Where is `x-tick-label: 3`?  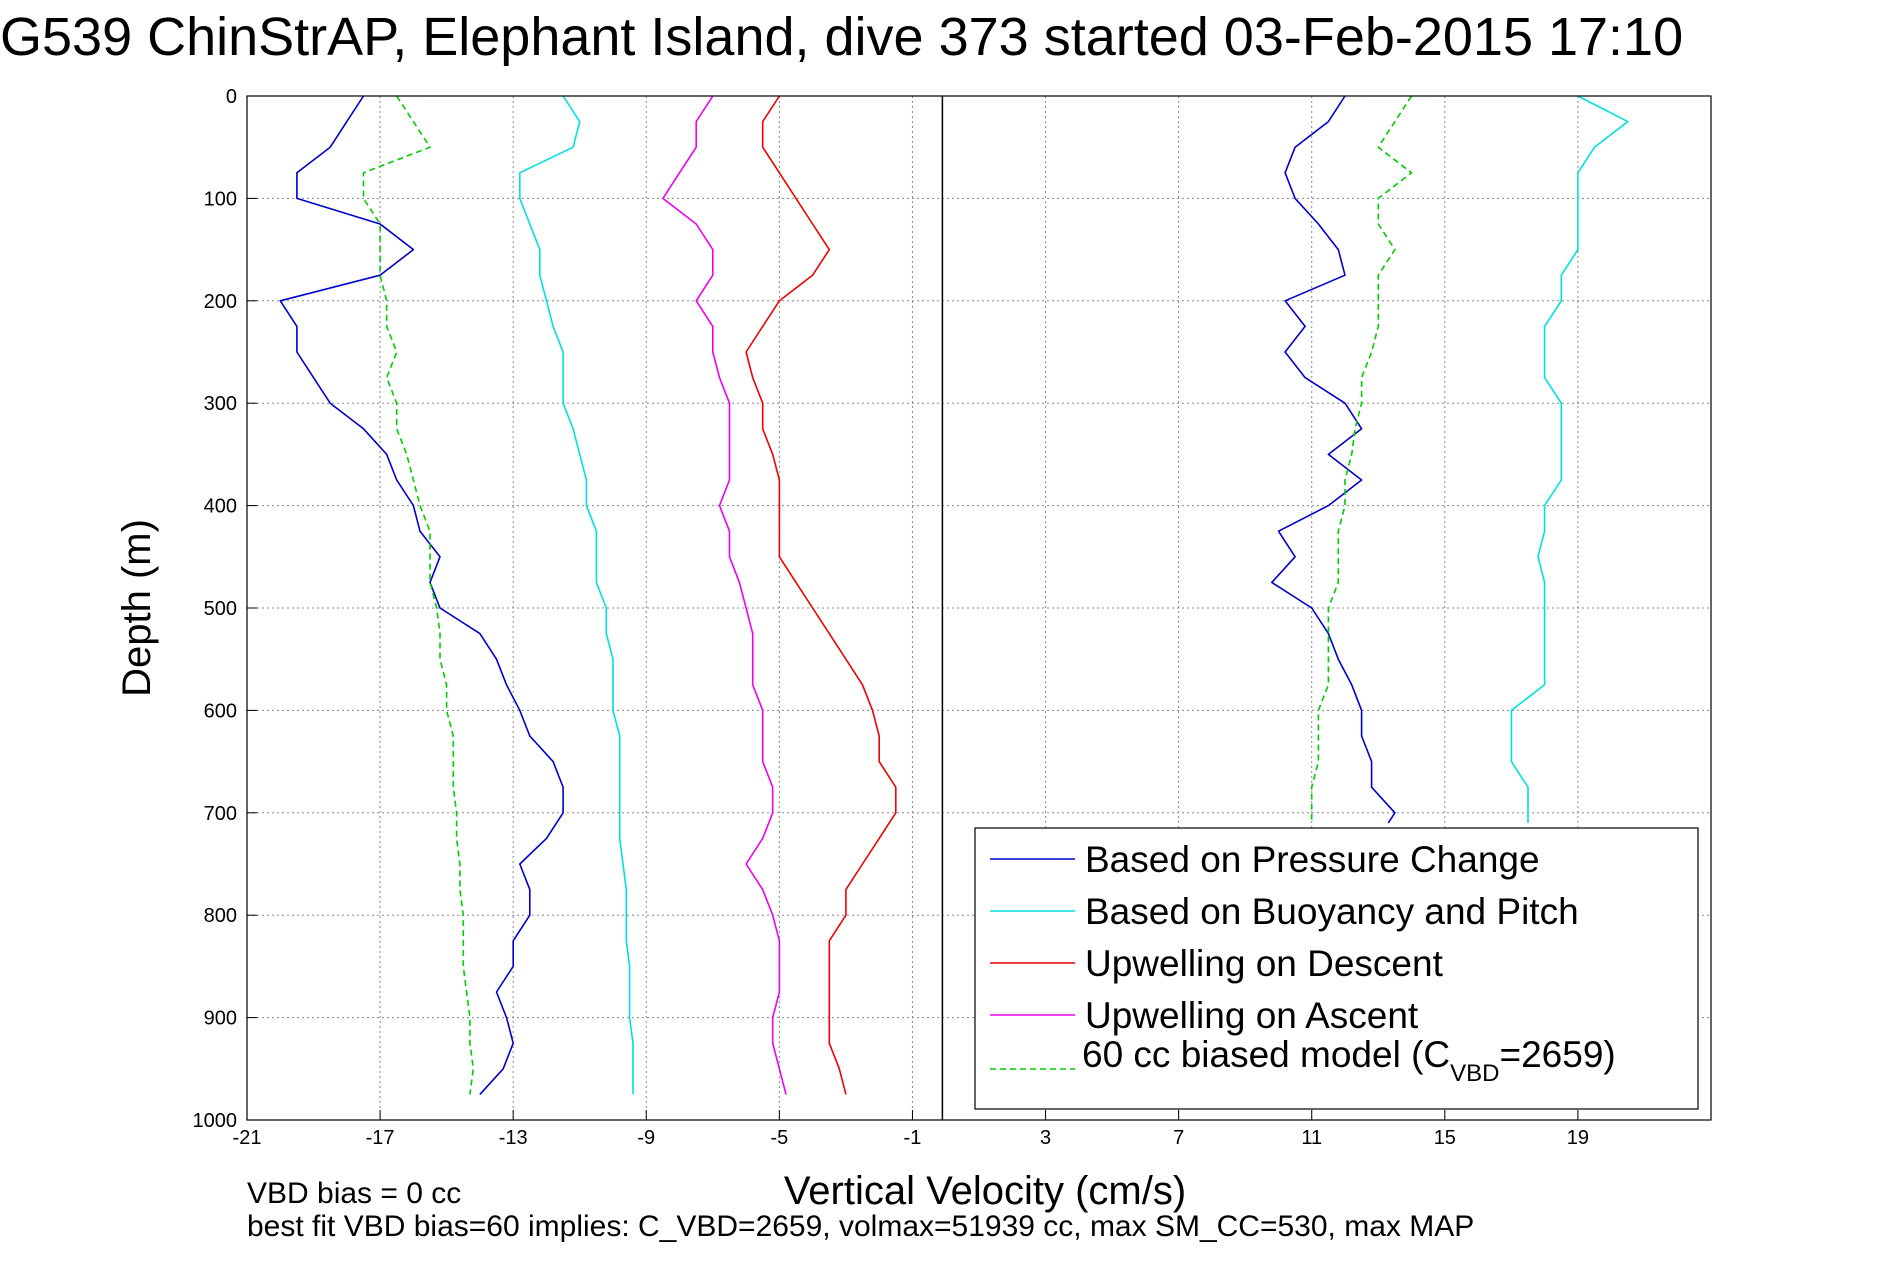
x-tick-label: 3 is located at coordinates (1045, 1138).